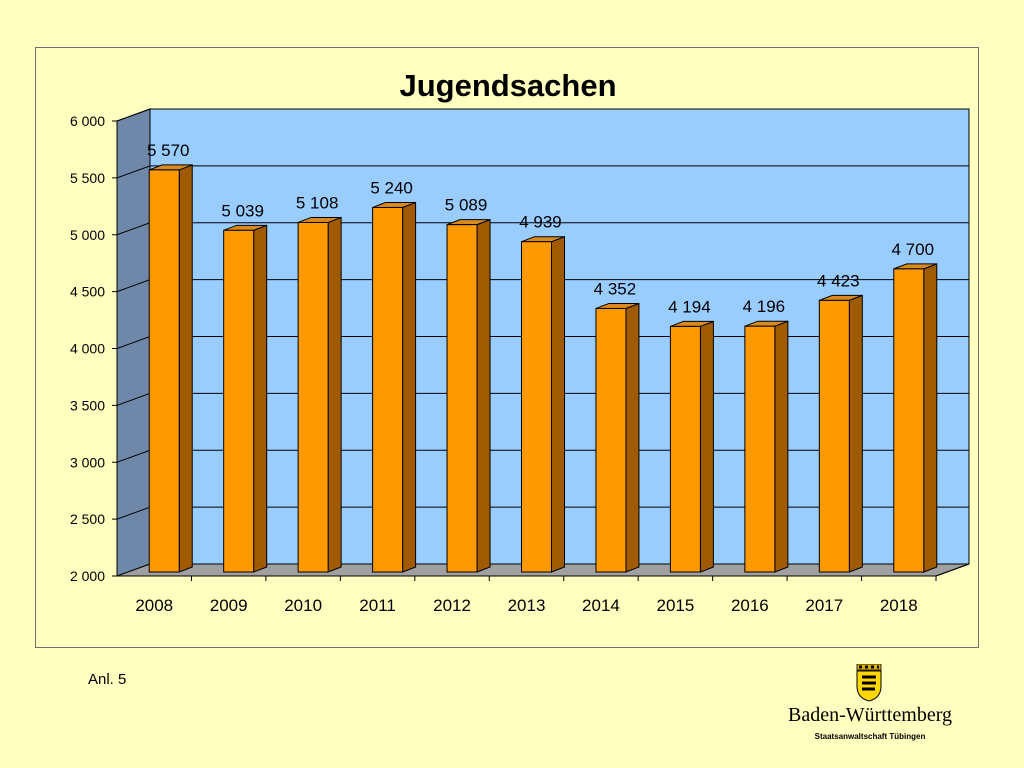 The height and width of the screenshot is (768, 1024). I want to click on bar-2012, so click(468, 395).